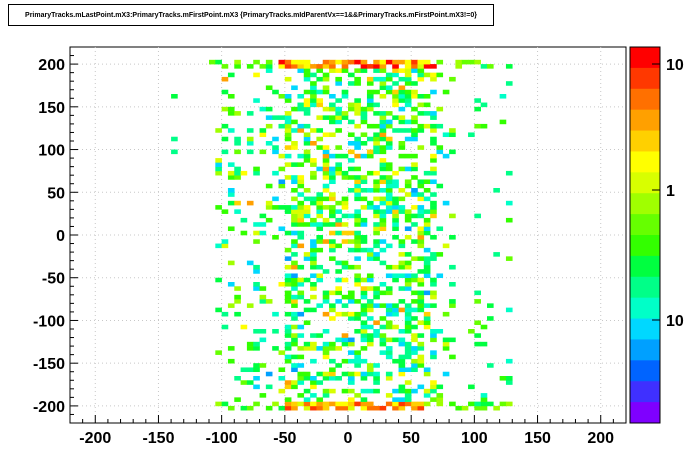 The image size is (696, 472). What do you see at coordinates (222, 438) in the screenshot?
I see `x-tick-label: -100` at bounding box center [222, 438].